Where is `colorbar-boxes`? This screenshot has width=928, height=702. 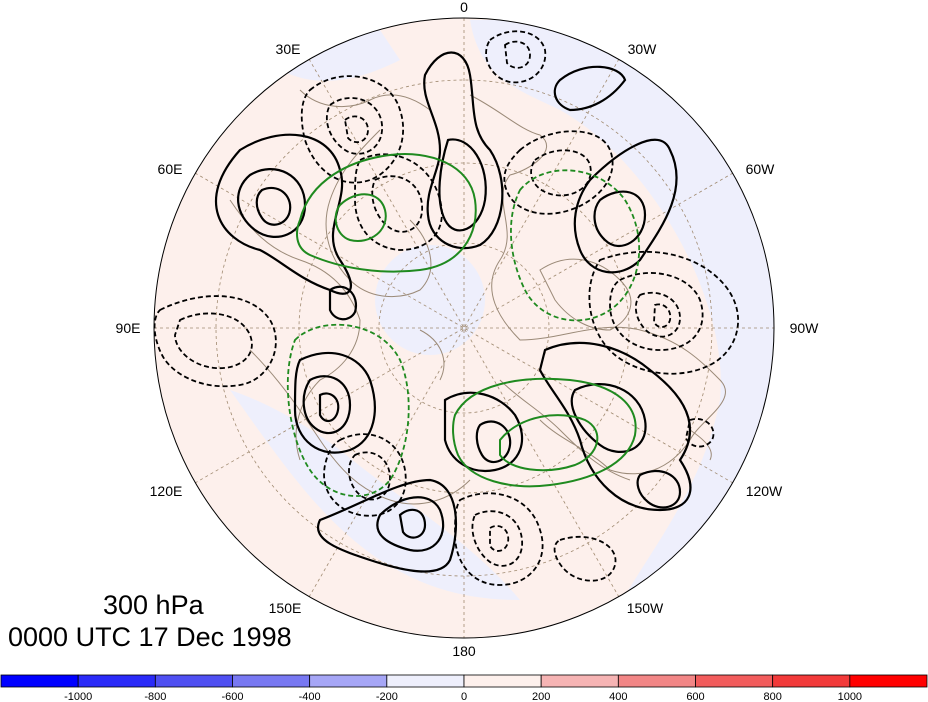
colorbar-boxes is located at coordinates (464, 681).